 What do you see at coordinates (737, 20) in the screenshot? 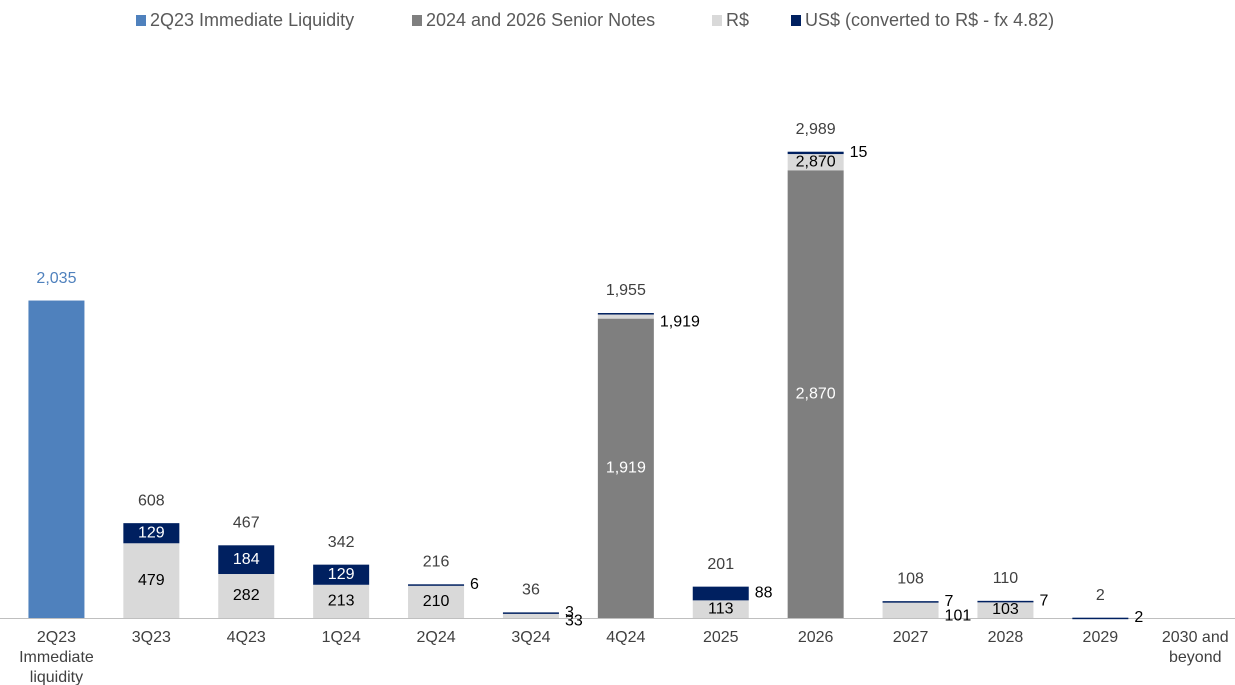
I see `legend-label: R$` at bounding box center [737, 20].